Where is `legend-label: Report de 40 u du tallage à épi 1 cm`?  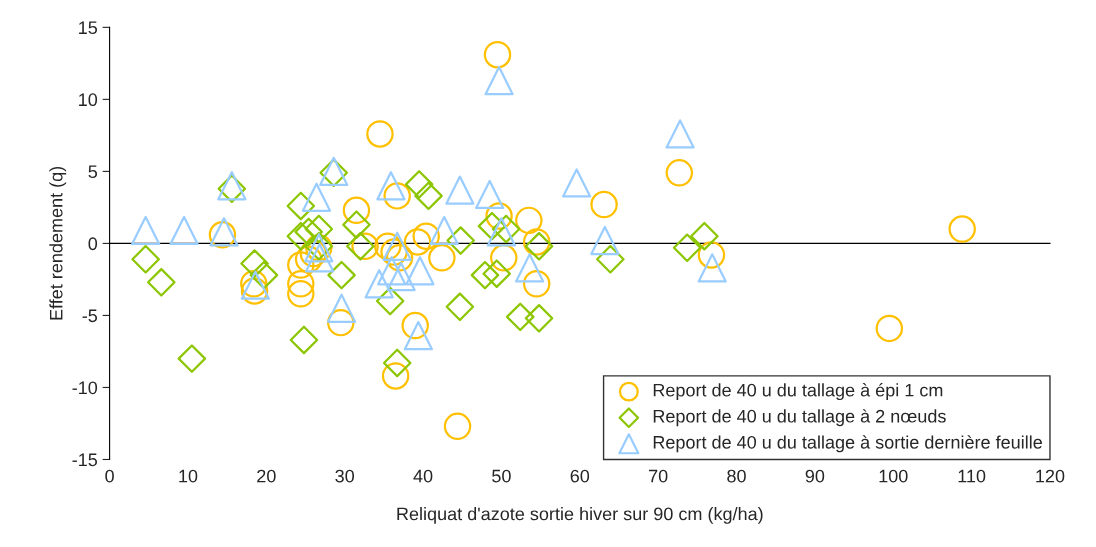 legend-label: Report de 40 u du tallage à épi 1 cm is located at coordinates (798, 392).